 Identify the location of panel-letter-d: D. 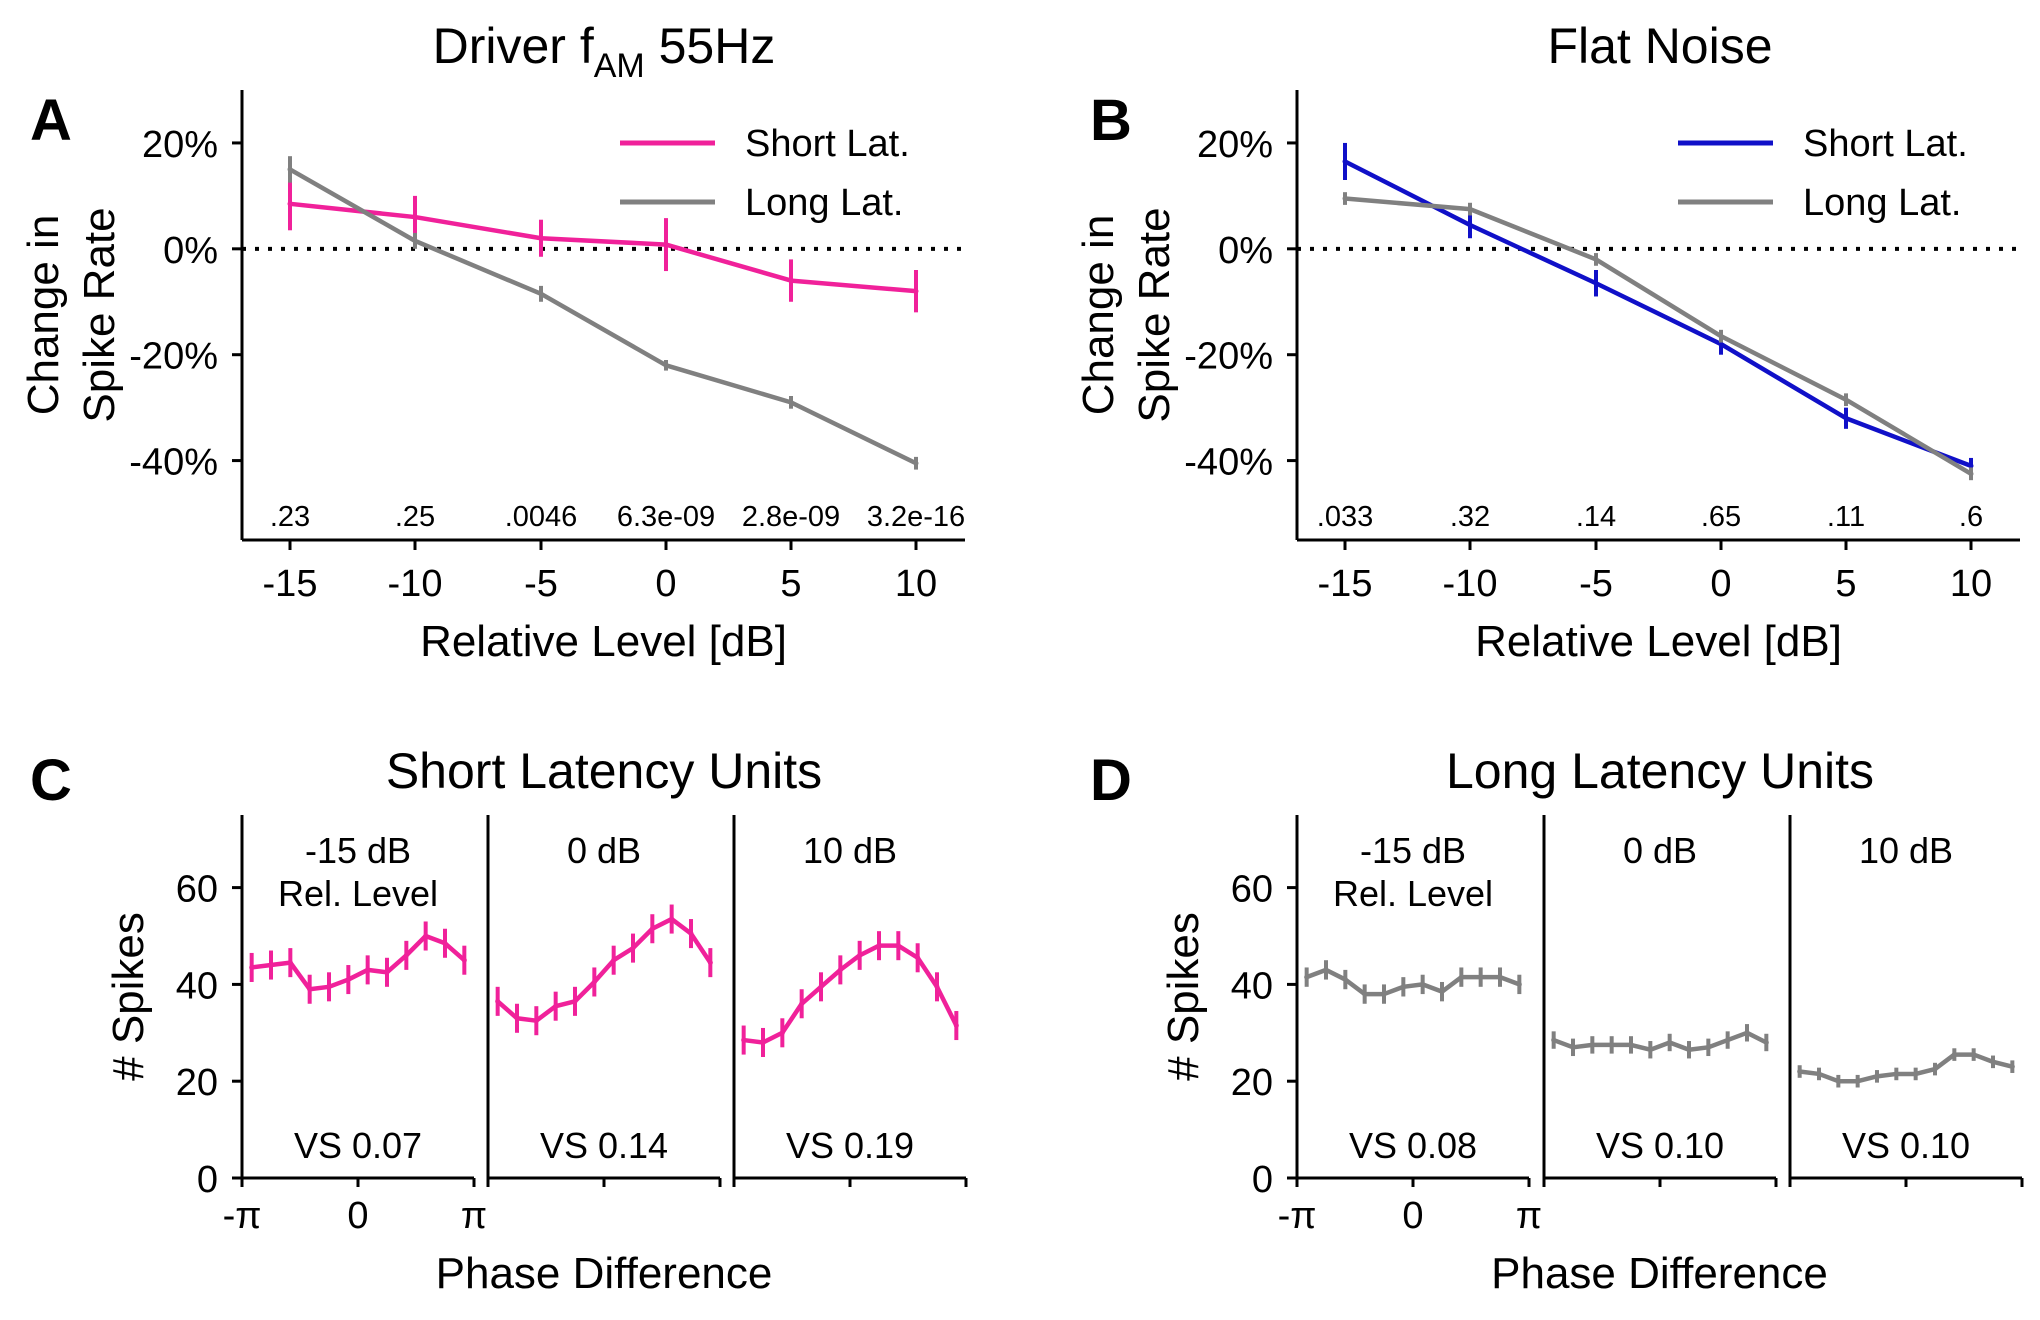
(1111, 780).